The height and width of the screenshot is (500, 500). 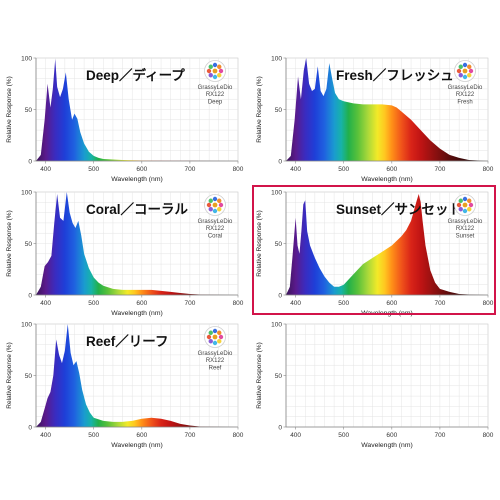 I want to click on chart-title: Deep／ディープ, so click(x=135, y=75).